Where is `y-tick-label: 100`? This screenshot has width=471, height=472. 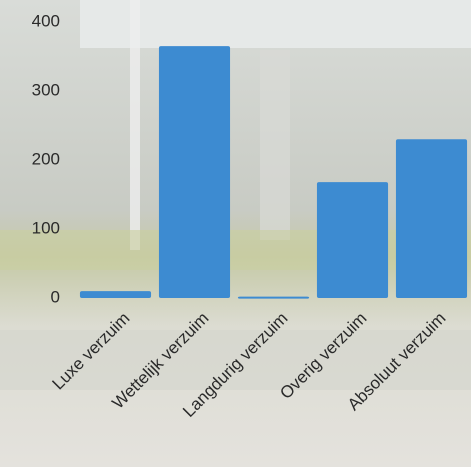
y-tick-label: 100 is located at coordinates (46, 227).